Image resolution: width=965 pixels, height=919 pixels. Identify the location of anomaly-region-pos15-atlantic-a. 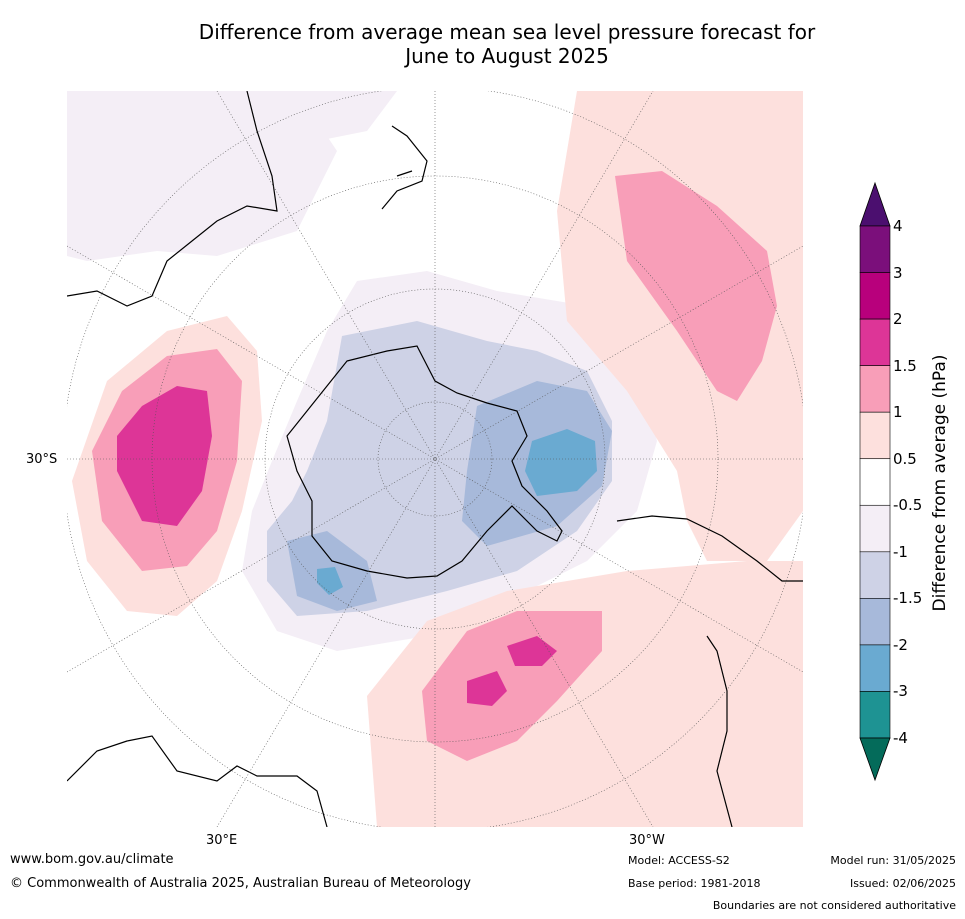
(487, 688).